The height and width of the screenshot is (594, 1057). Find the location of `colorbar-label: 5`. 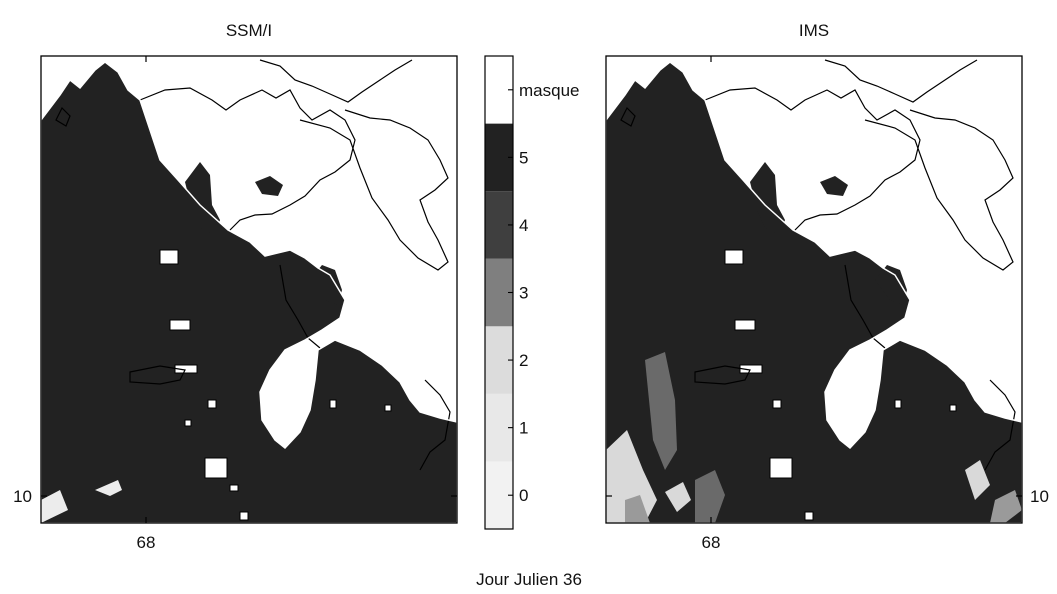

colorbar-label: 5 is located at coordinates (523, 157).